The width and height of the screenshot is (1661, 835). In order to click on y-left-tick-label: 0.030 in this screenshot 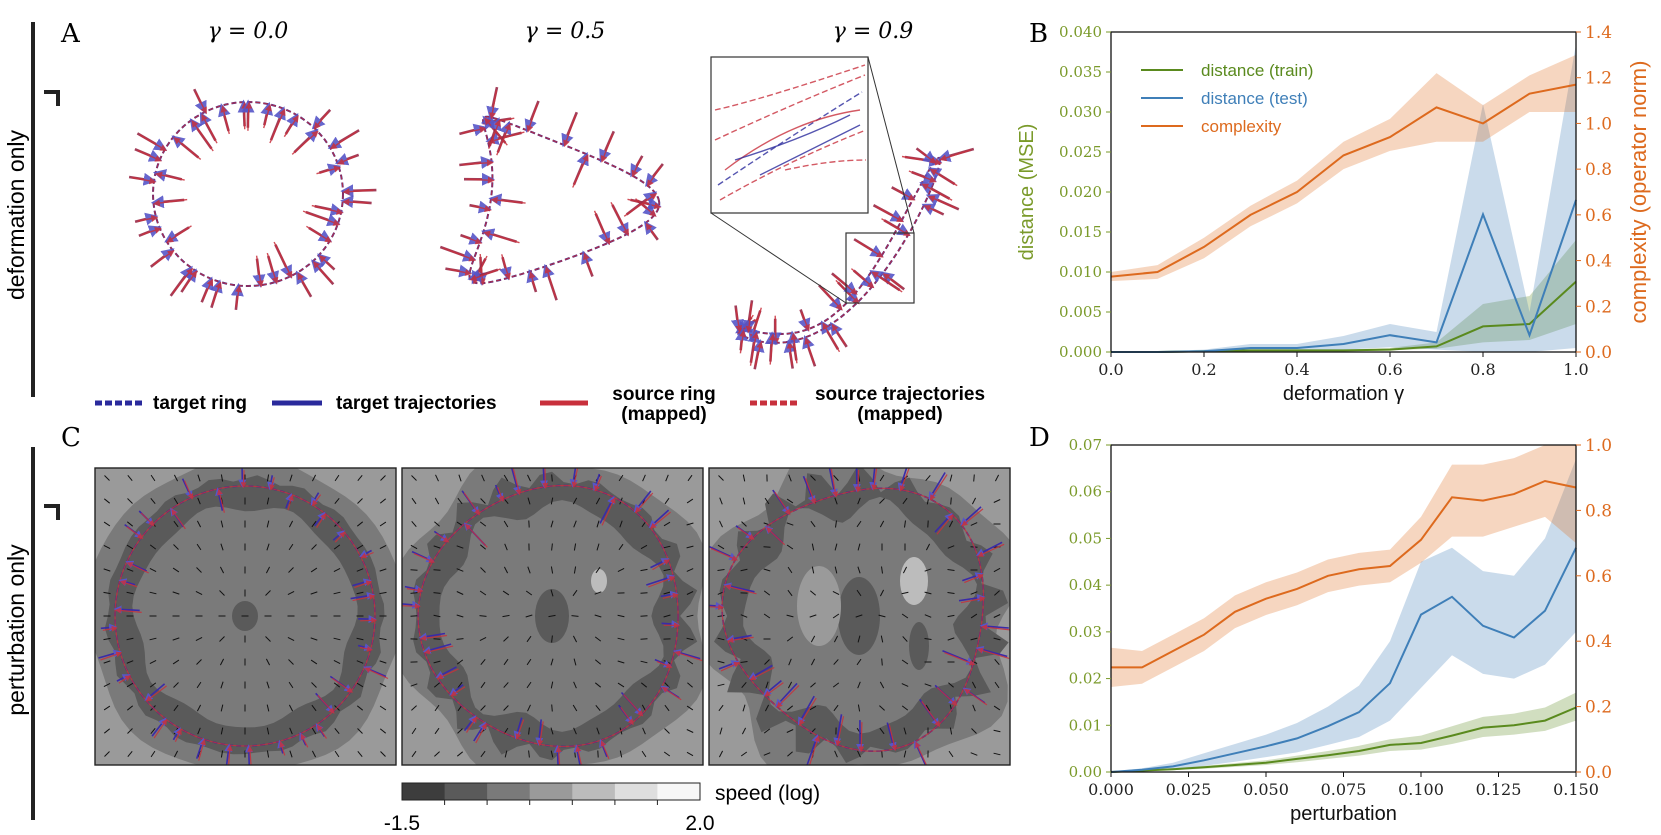, I will do `click(1080, 112)`.